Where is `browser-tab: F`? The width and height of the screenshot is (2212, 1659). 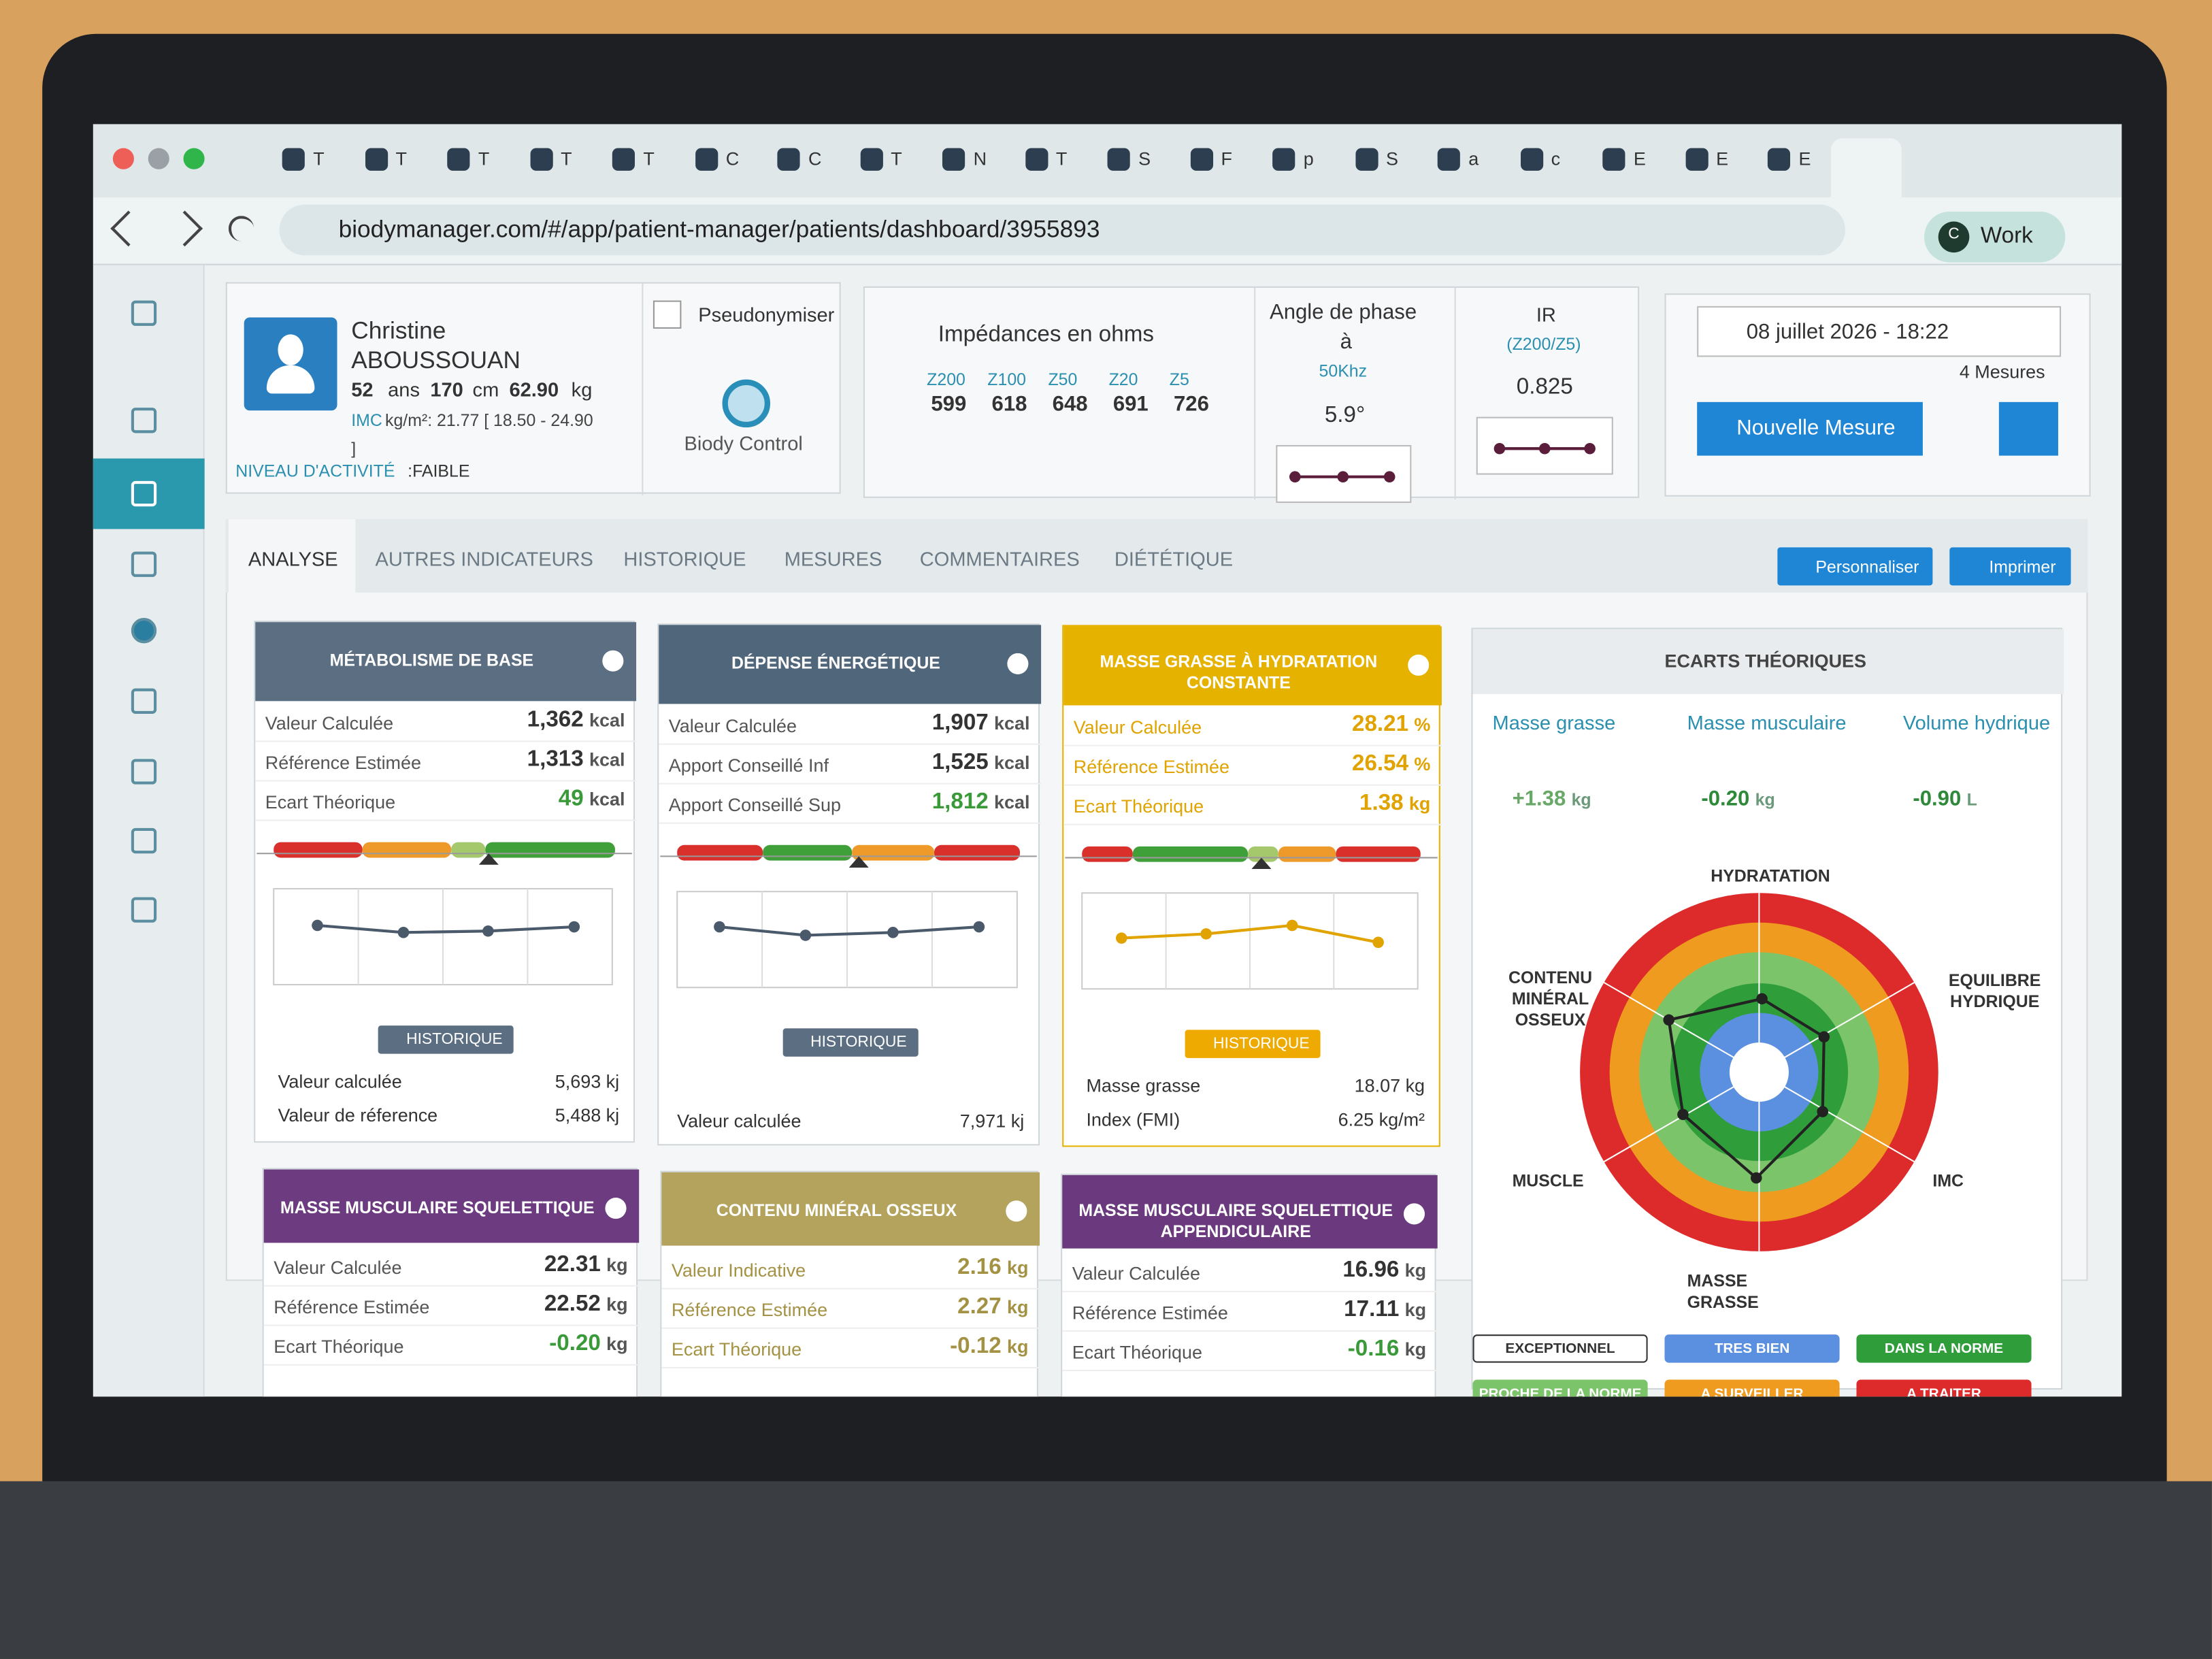 browser-tab: F is located at coordinates (1225, 159).